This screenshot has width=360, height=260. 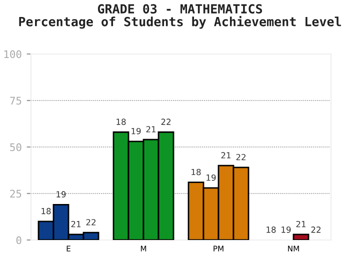 What do you see at coordinates (61, 194) in the screenshot?
I see `series-label: 19` at bounding box center [61, 194].